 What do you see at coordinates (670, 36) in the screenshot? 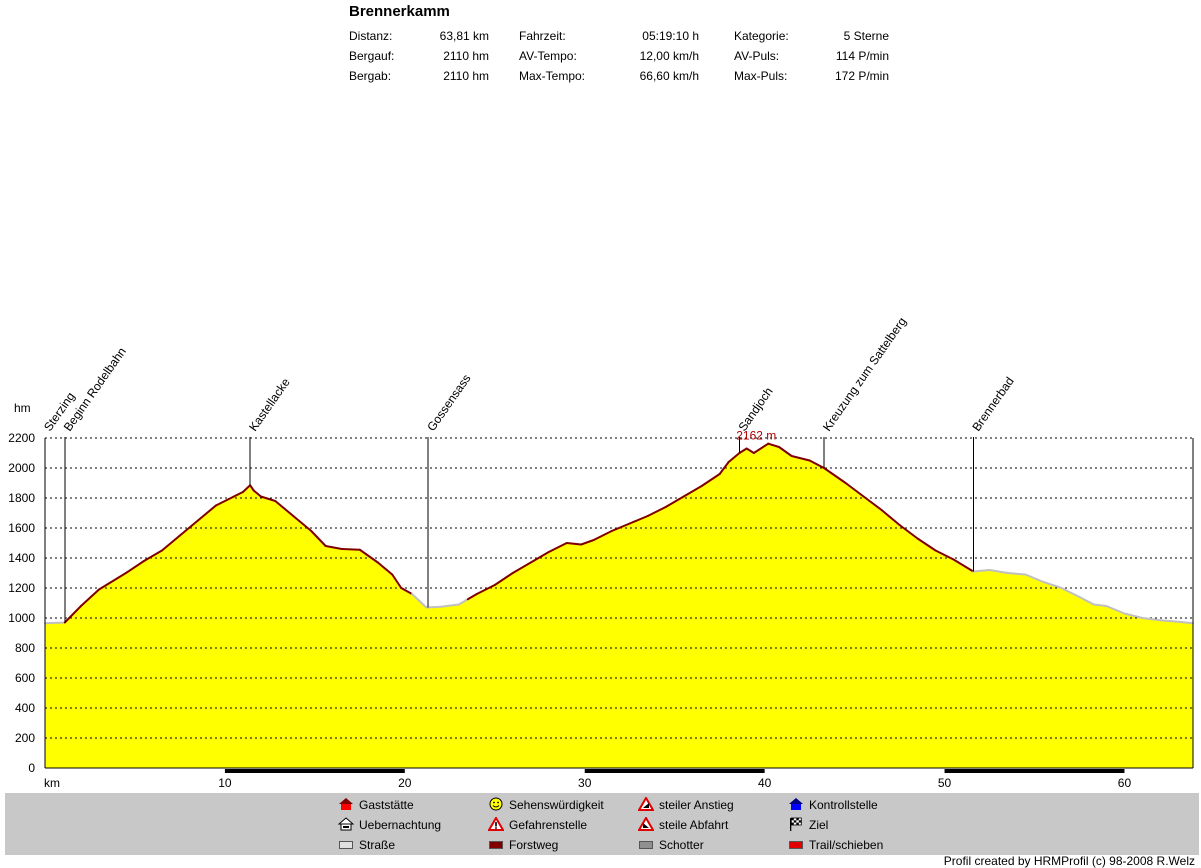
I see `stat-value-ride-time: 05:19:10 h` at bounding box center [670, 36].